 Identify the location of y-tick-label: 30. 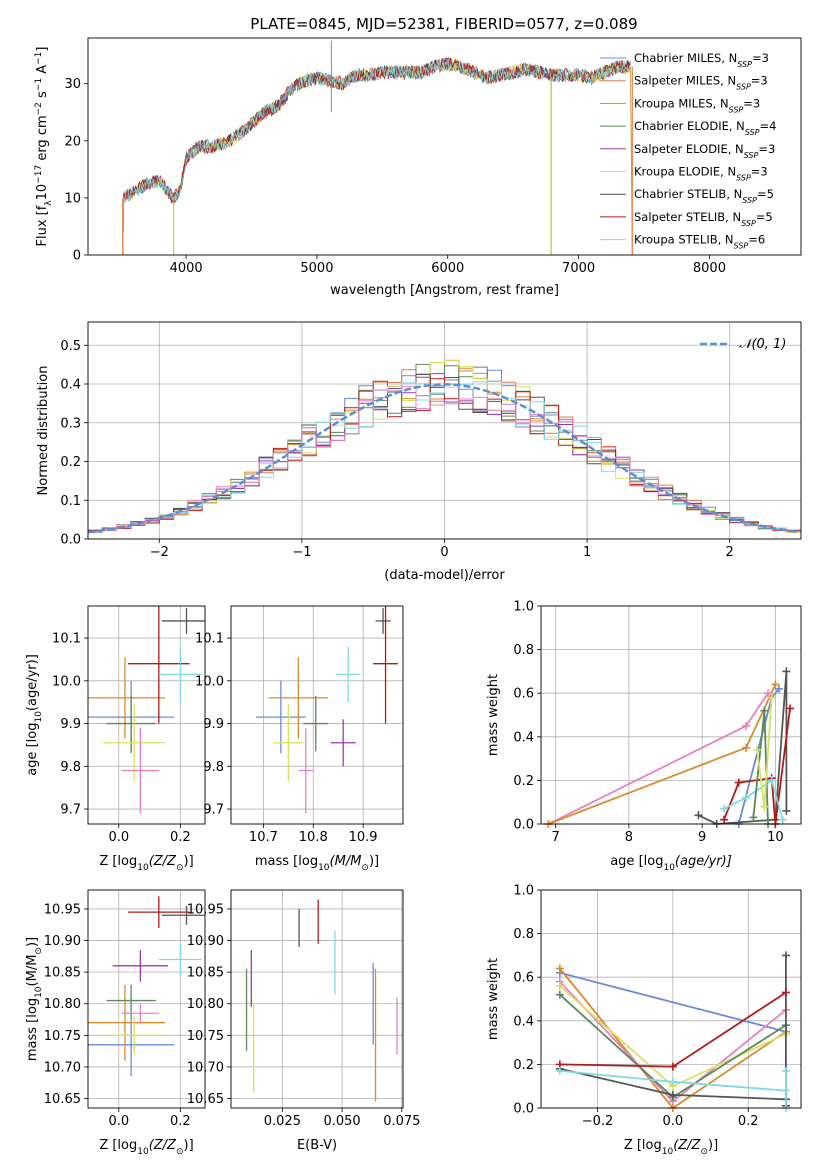
(72, 84).